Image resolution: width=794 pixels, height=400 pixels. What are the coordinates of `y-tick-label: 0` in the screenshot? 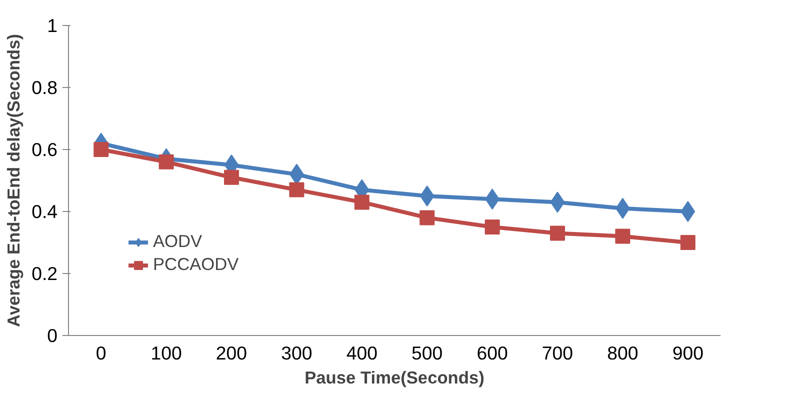 It's located at (52, 335).